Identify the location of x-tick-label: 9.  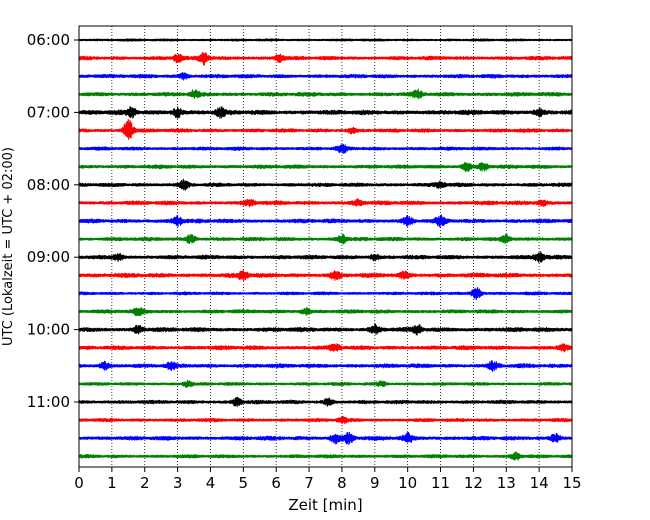
(375, 483).